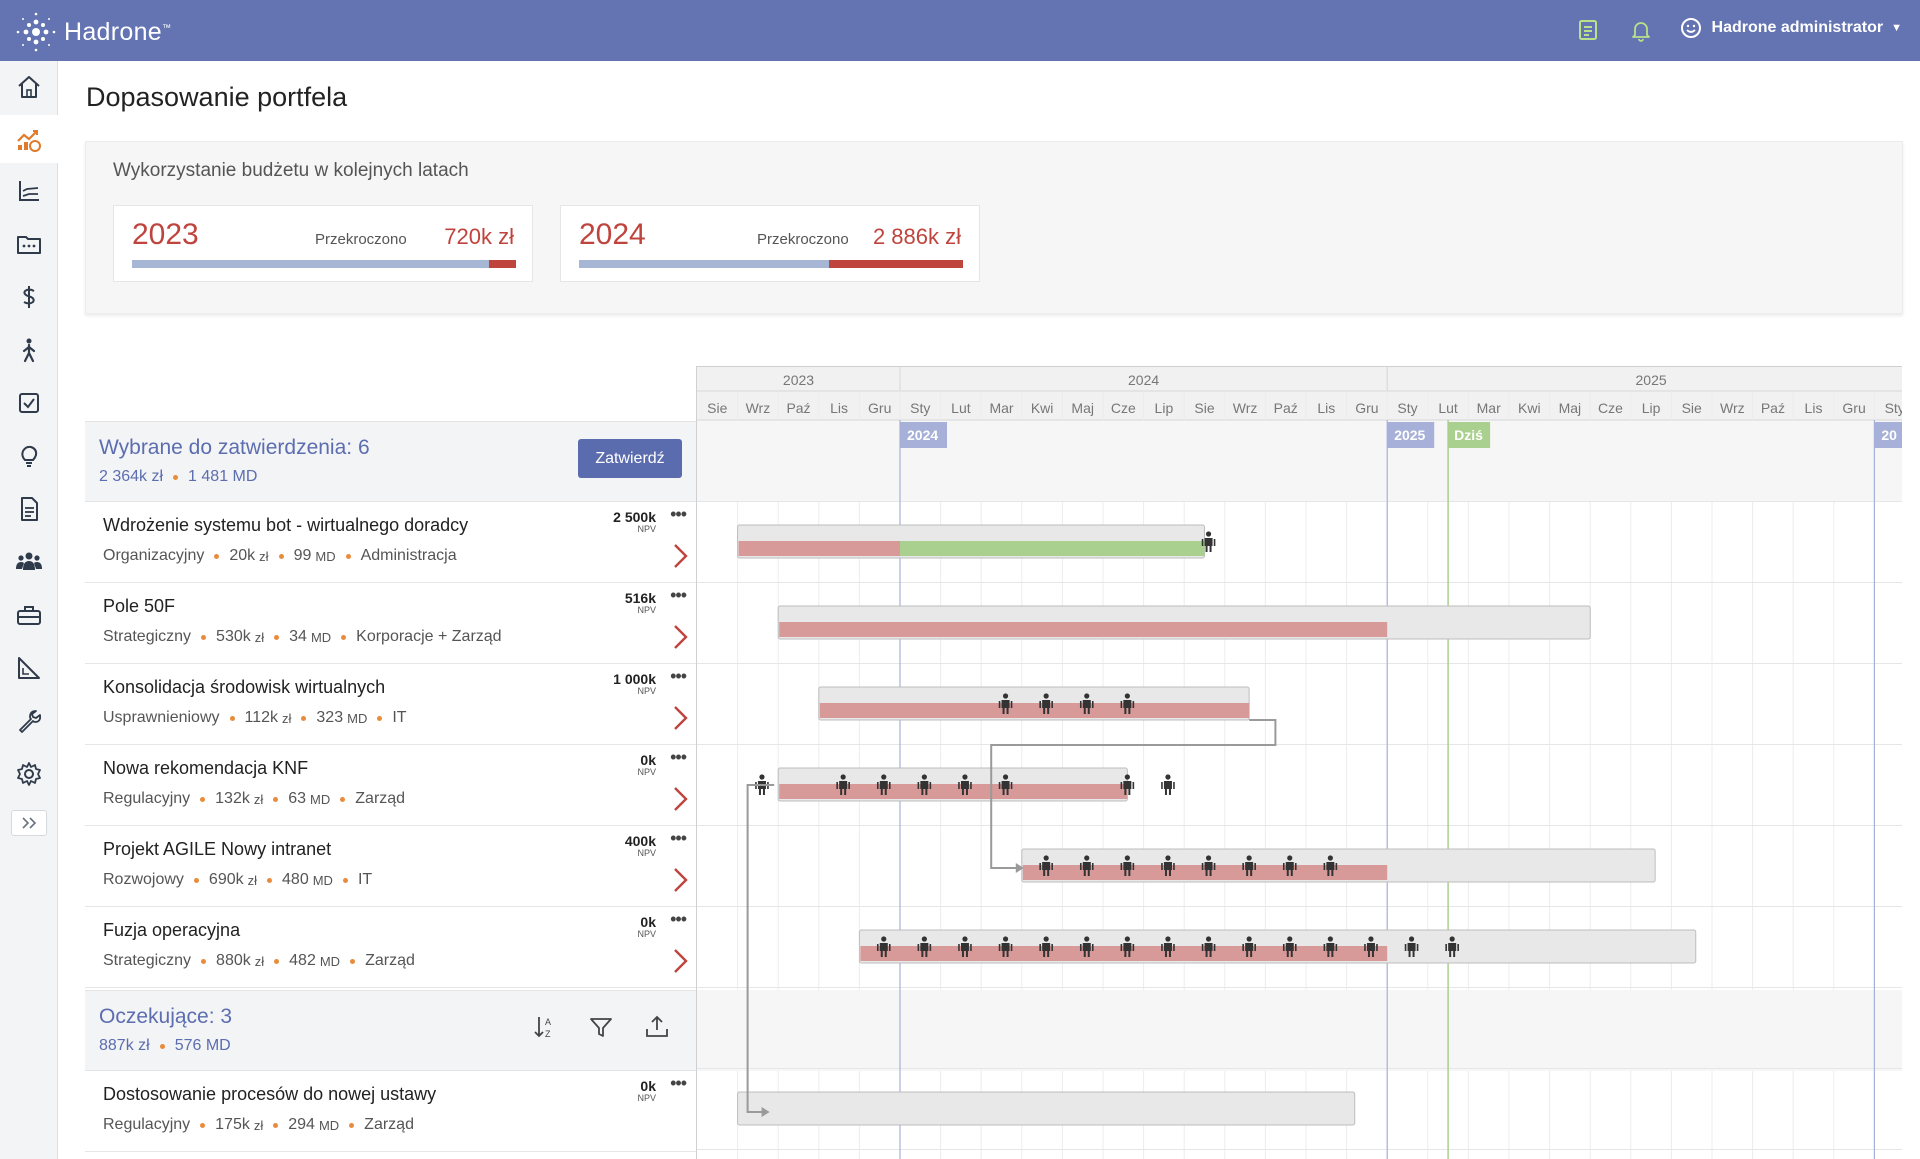 The height and width of the screenshot is (1159, 1920). What do you see at coordinates (630, 458) in the screenshot?
I see `approve-button: Zatwierdź` at bounding box center [630, 458].